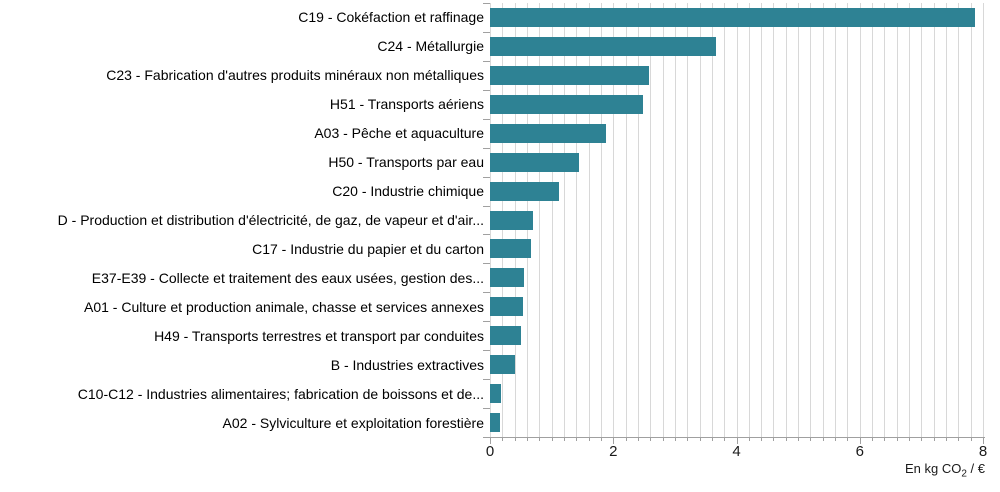 This screenshot has height=492, width=1000. Describe the element at coordinates (406, 104) in the screenshot. I see `category-label: H51 - Transports aériens` at that location.